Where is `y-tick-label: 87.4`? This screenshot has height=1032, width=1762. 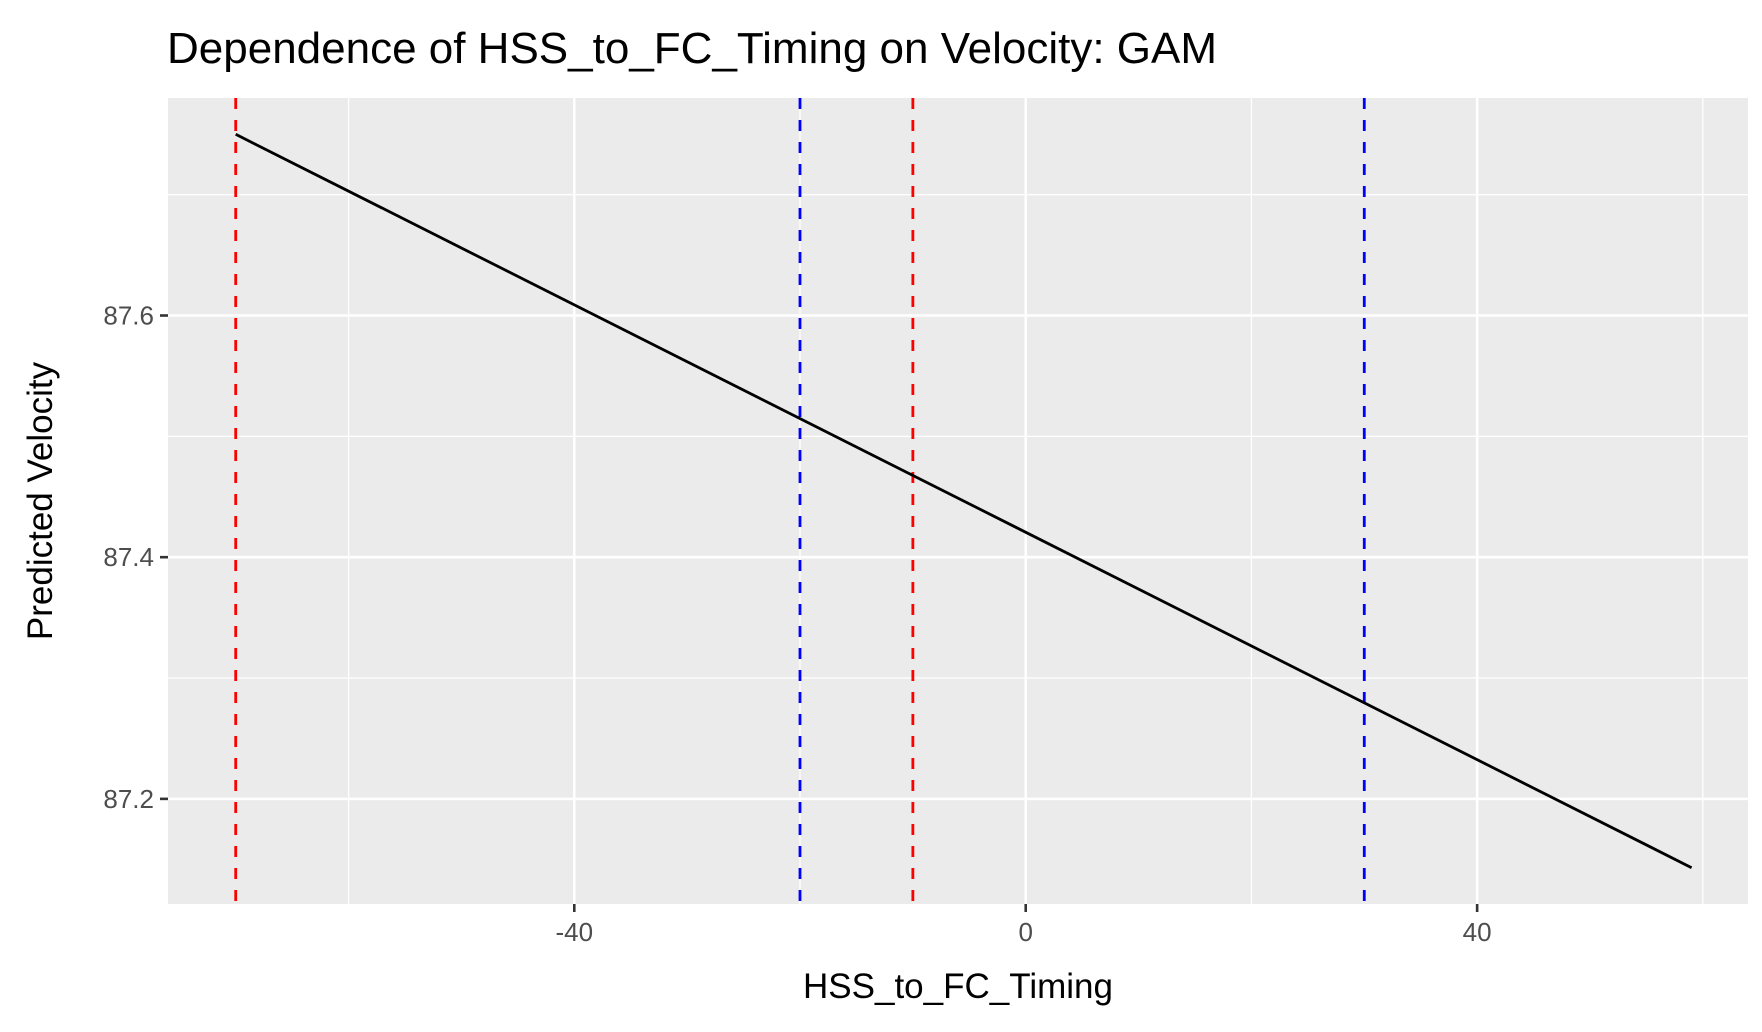 y-tick-label: 87.4 is located at coordinates (128, 557).